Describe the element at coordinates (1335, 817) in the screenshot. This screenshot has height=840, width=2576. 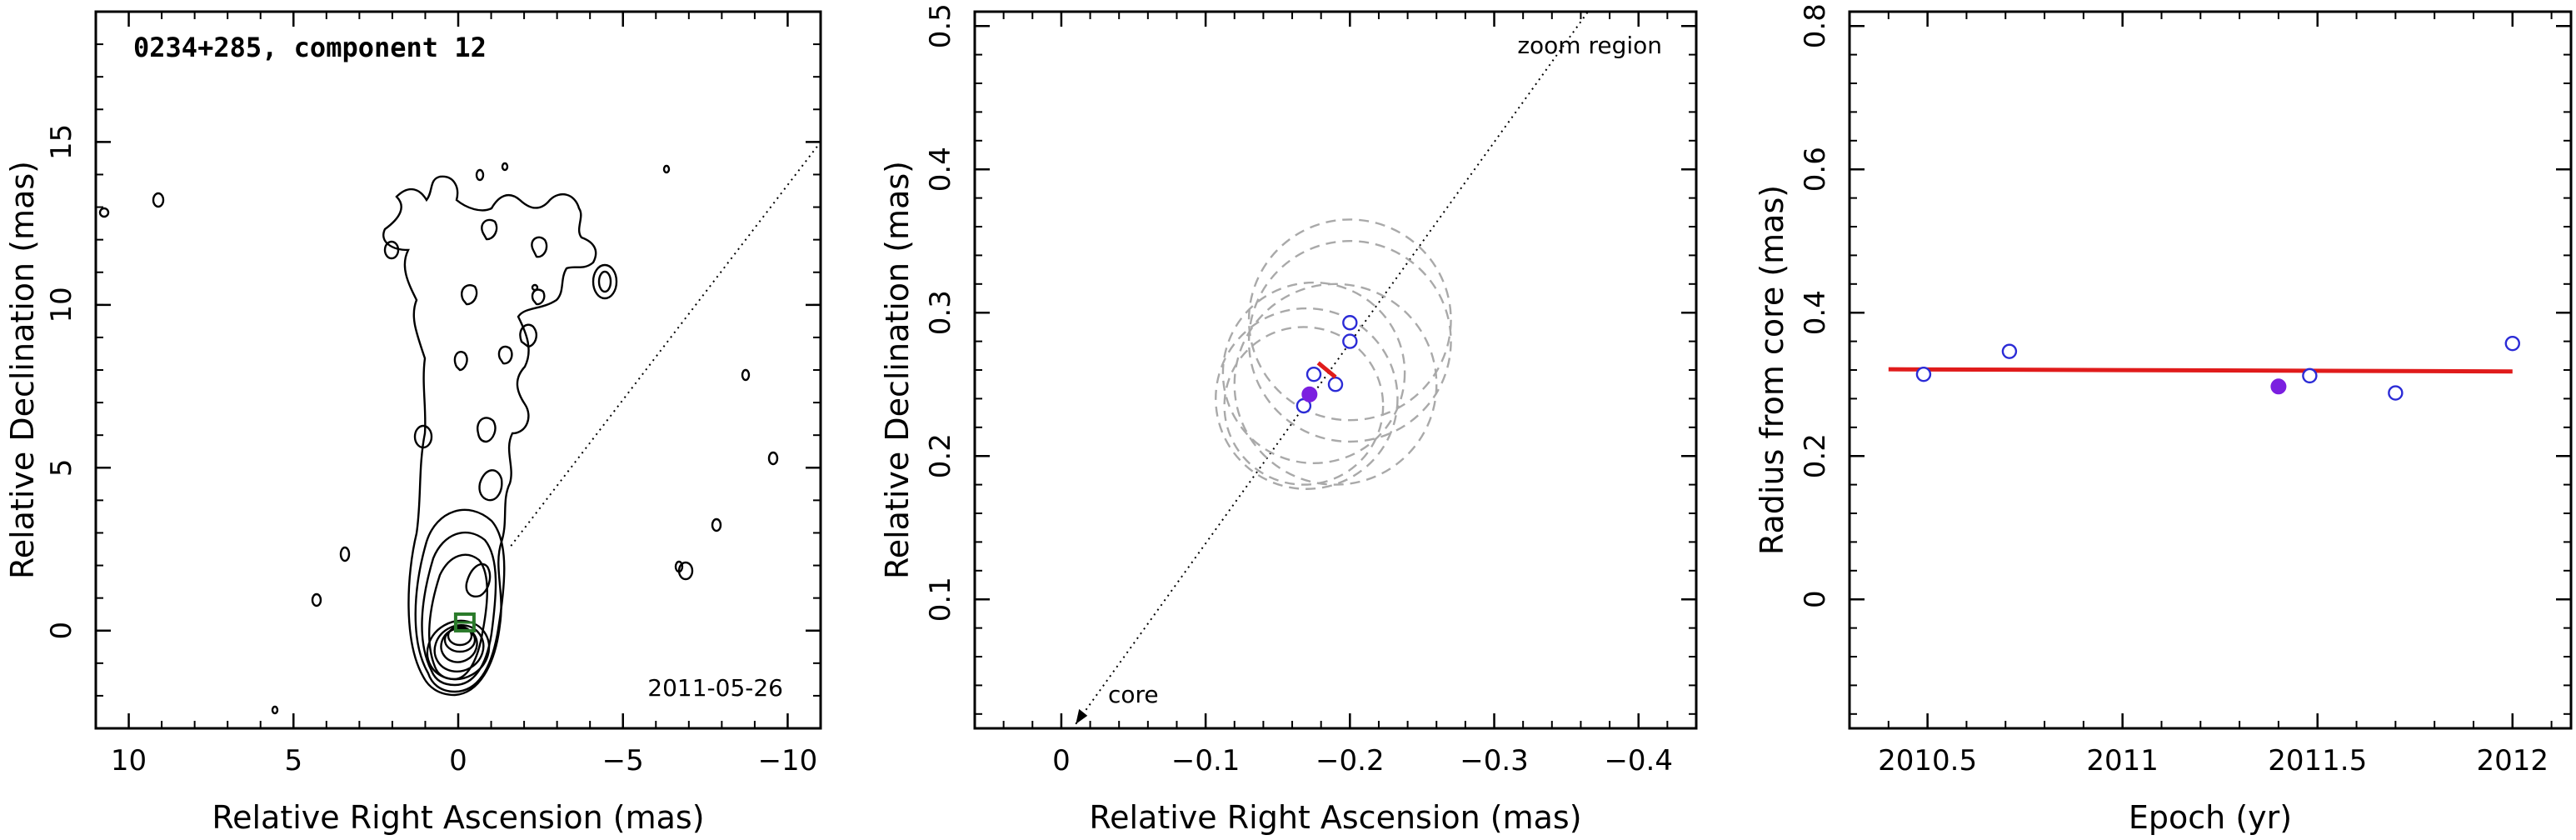
I see `zoom-x-axis-title: Relative Right Ascension (mas)` at that location.